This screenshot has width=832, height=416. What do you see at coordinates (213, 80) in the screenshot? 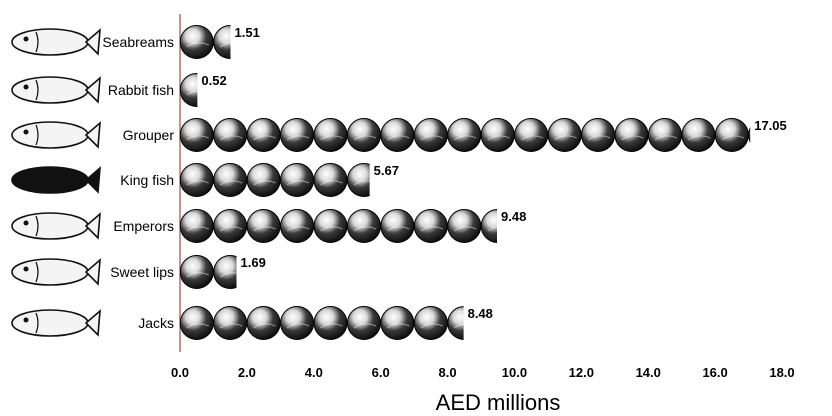
I see `value-label: 0.52` at bounding box center [213, 80].